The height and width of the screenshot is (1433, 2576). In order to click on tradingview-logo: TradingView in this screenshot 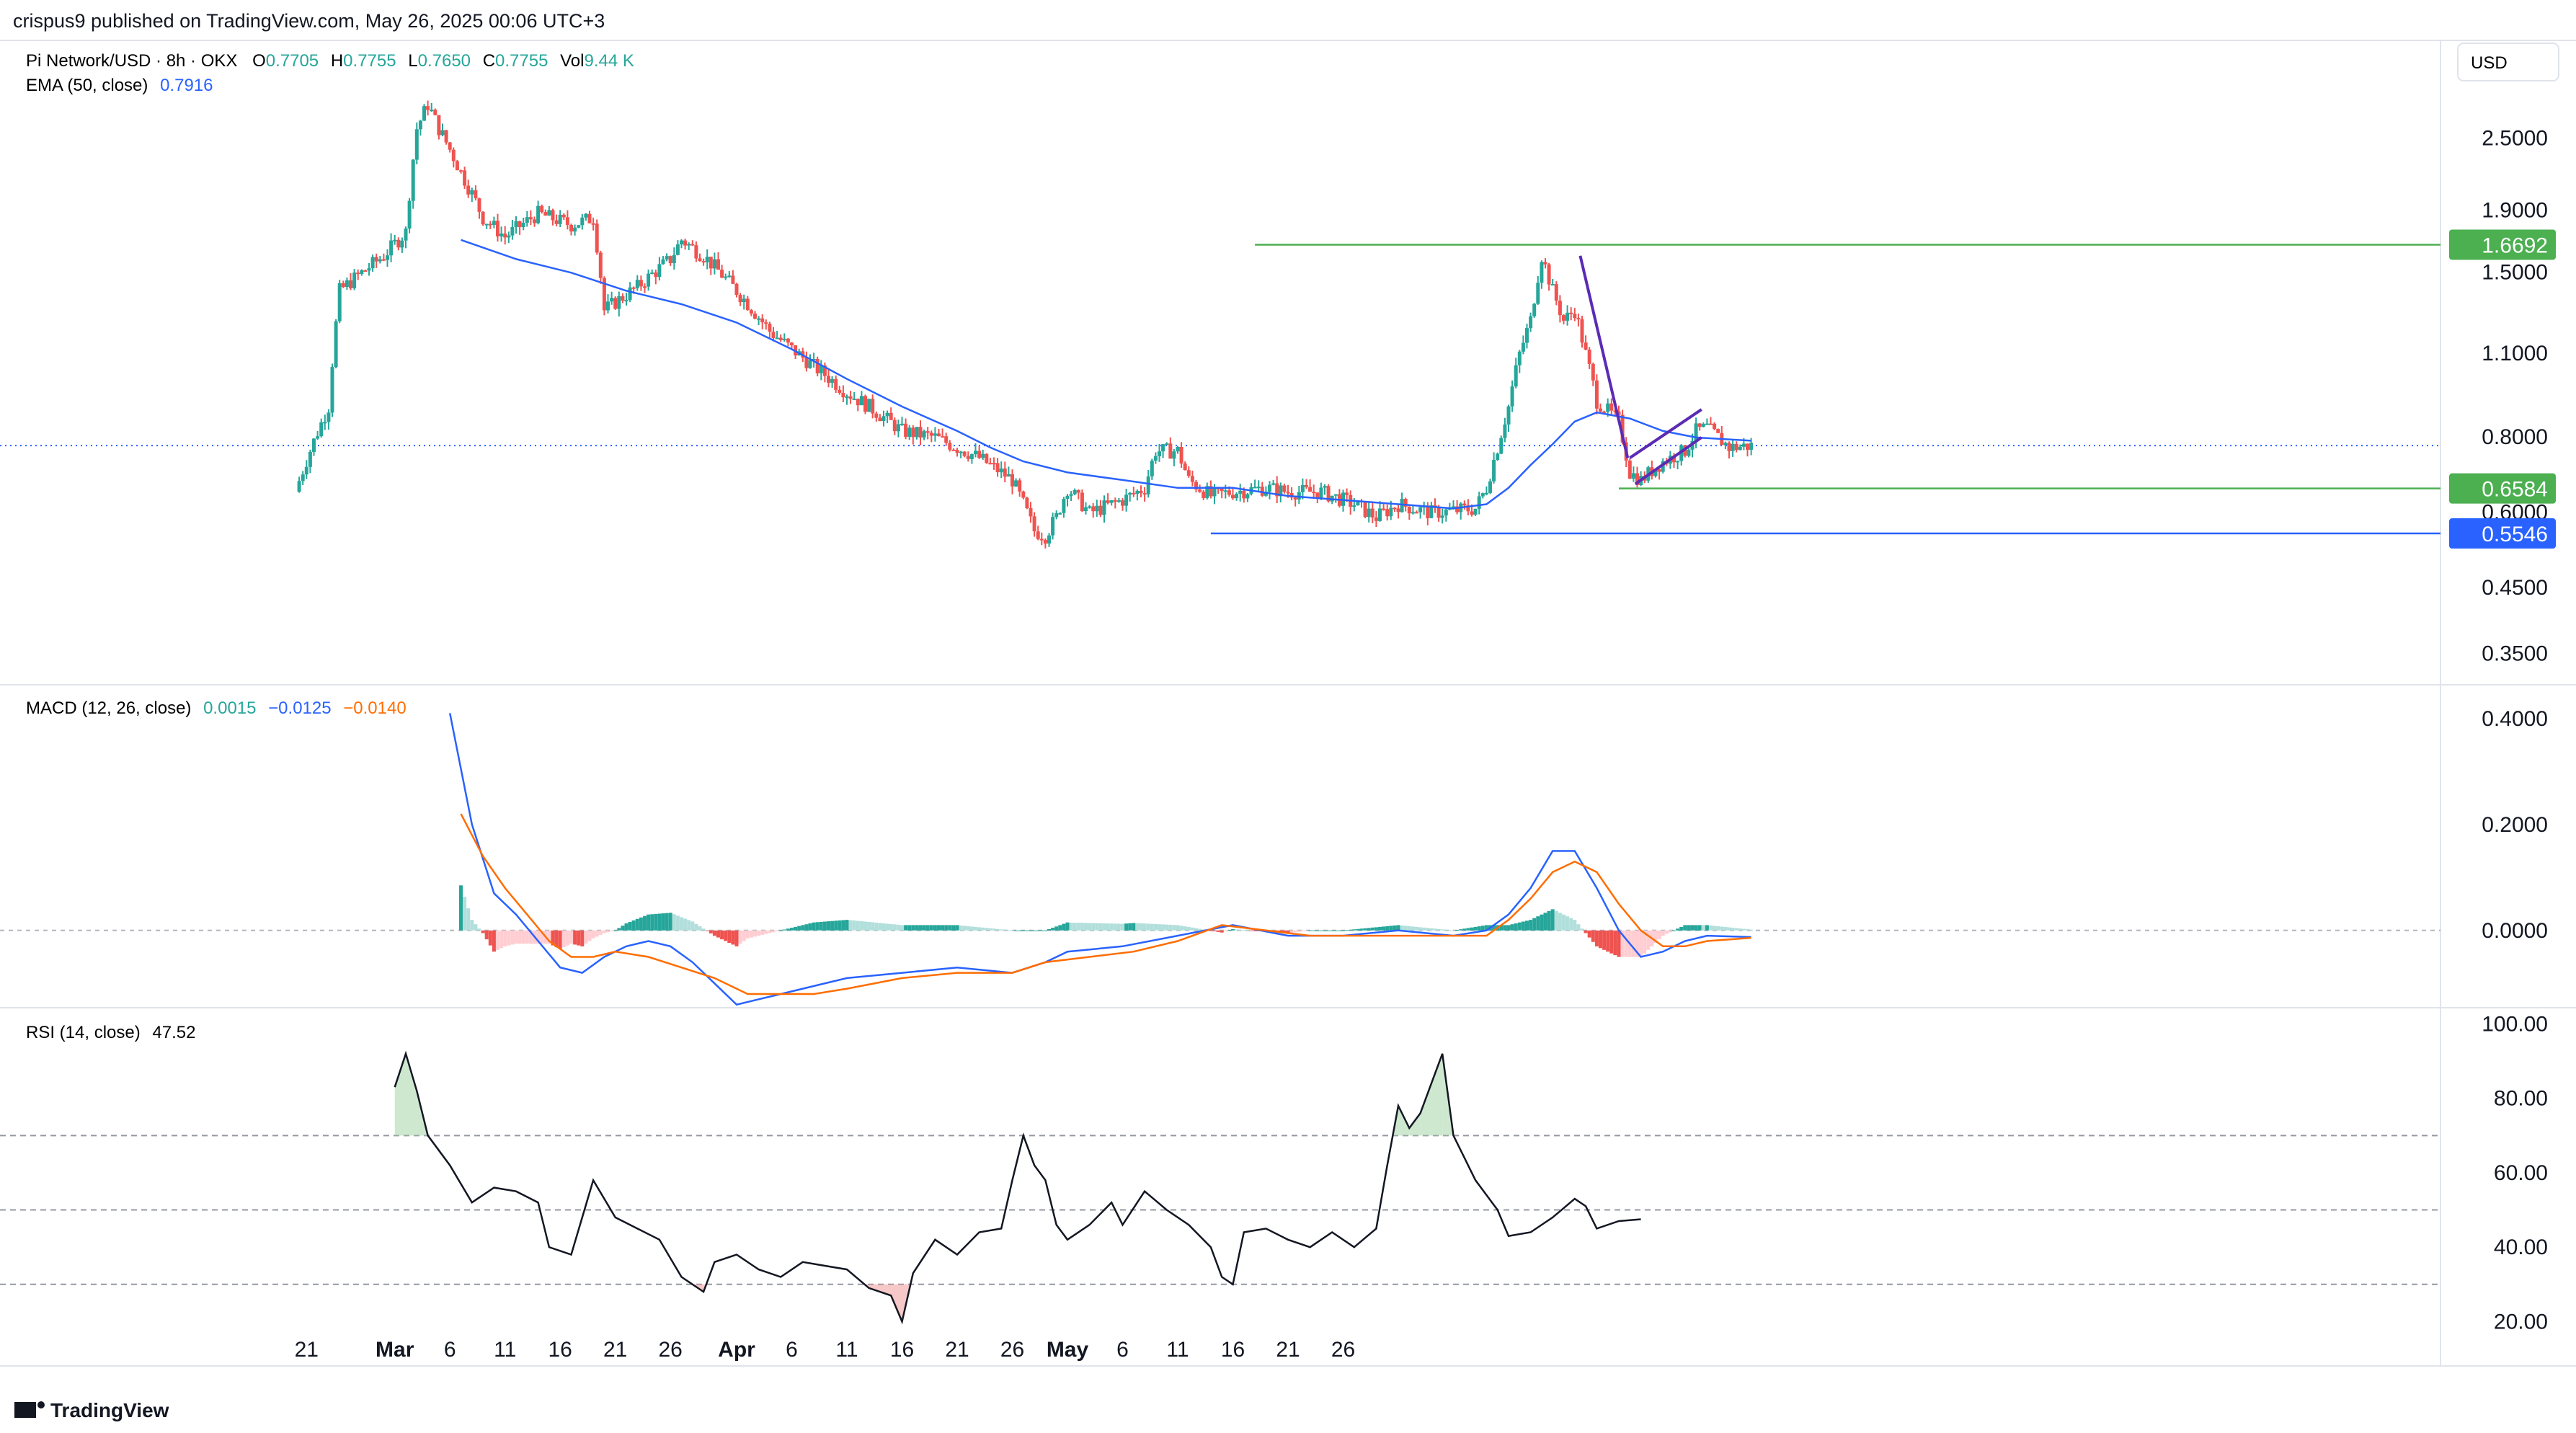, I will do `click(91, 1410)`.